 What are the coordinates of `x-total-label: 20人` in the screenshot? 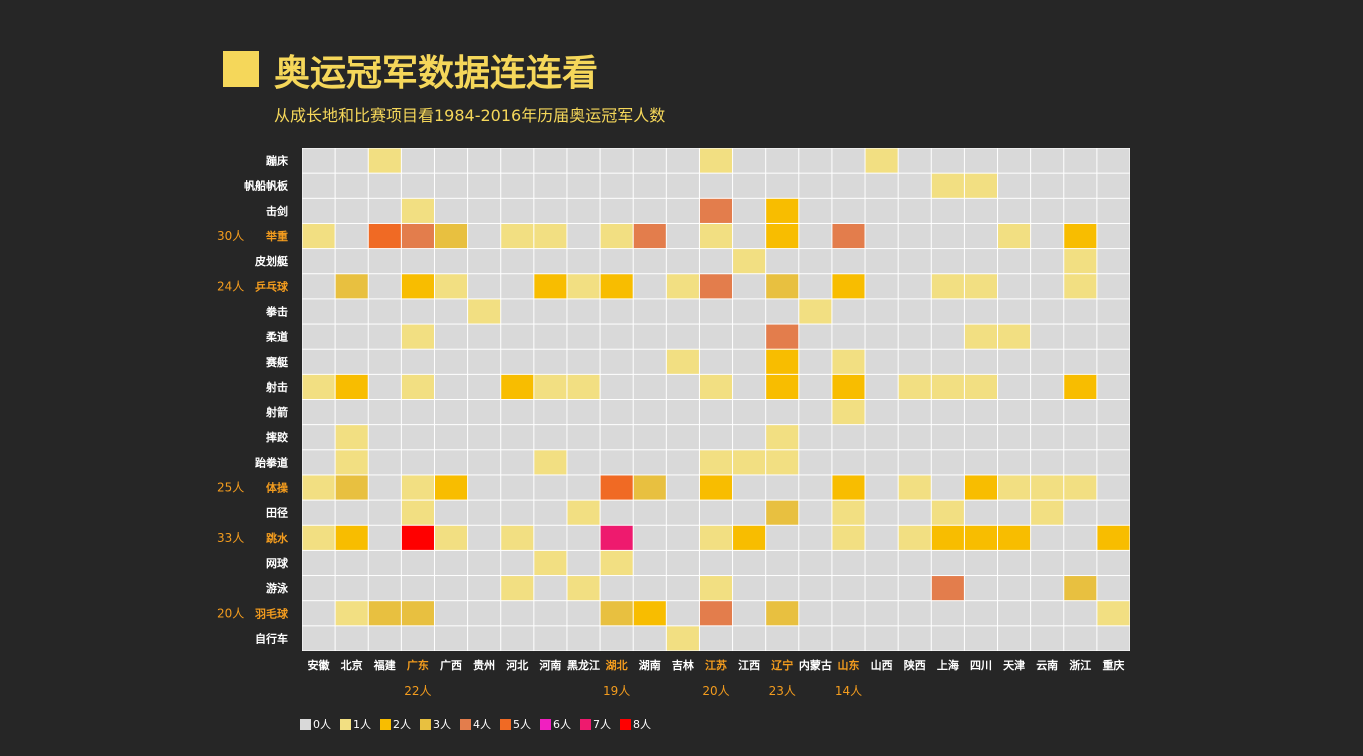 It's located at (715, 691).